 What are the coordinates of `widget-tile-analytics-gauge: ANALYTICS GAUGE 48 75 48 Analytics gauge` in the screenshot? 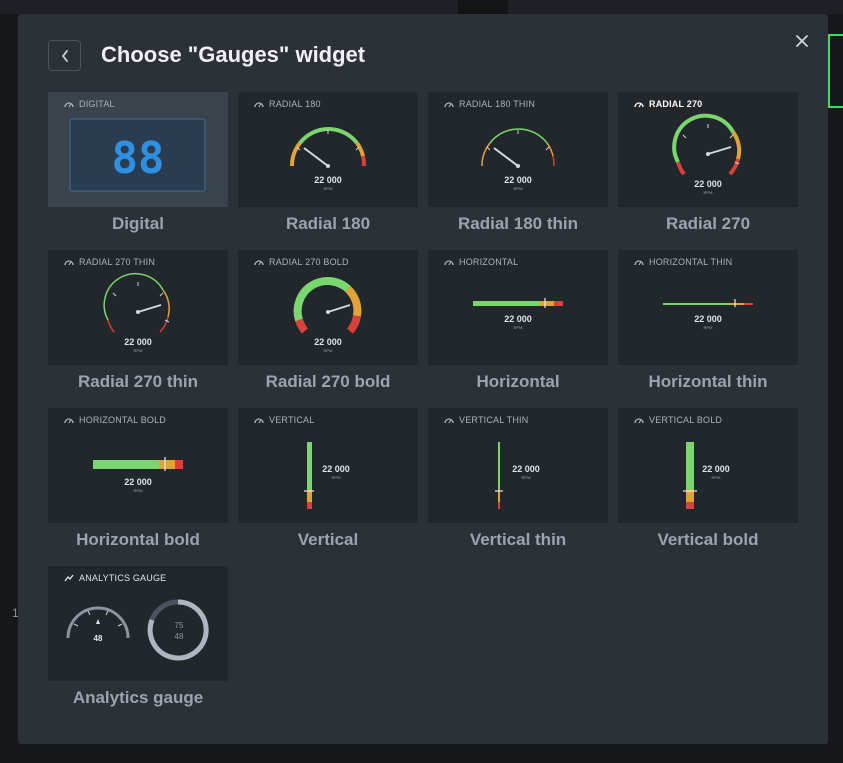 It's located at (138, 637).